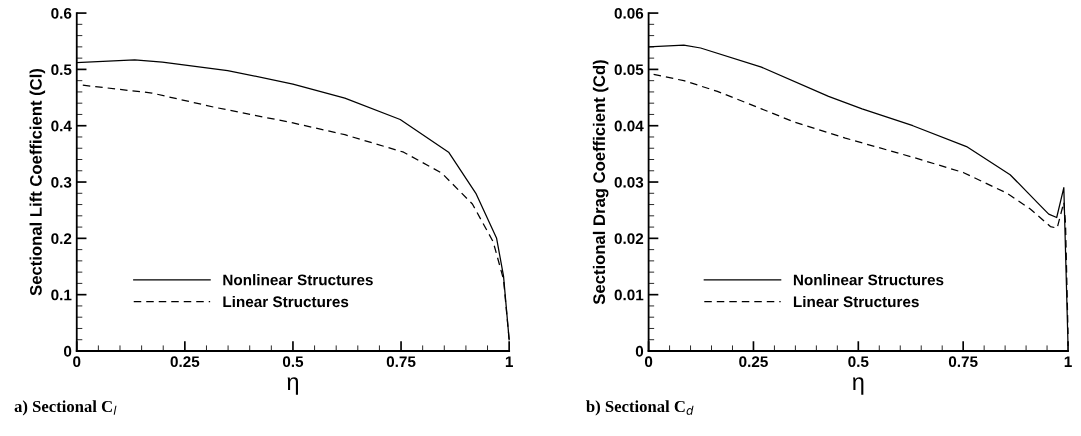  What do you see at coordinates (61, 70) in the screenshot?
I see `y-tick-label: 0.5` at bounding box center [61, 70].